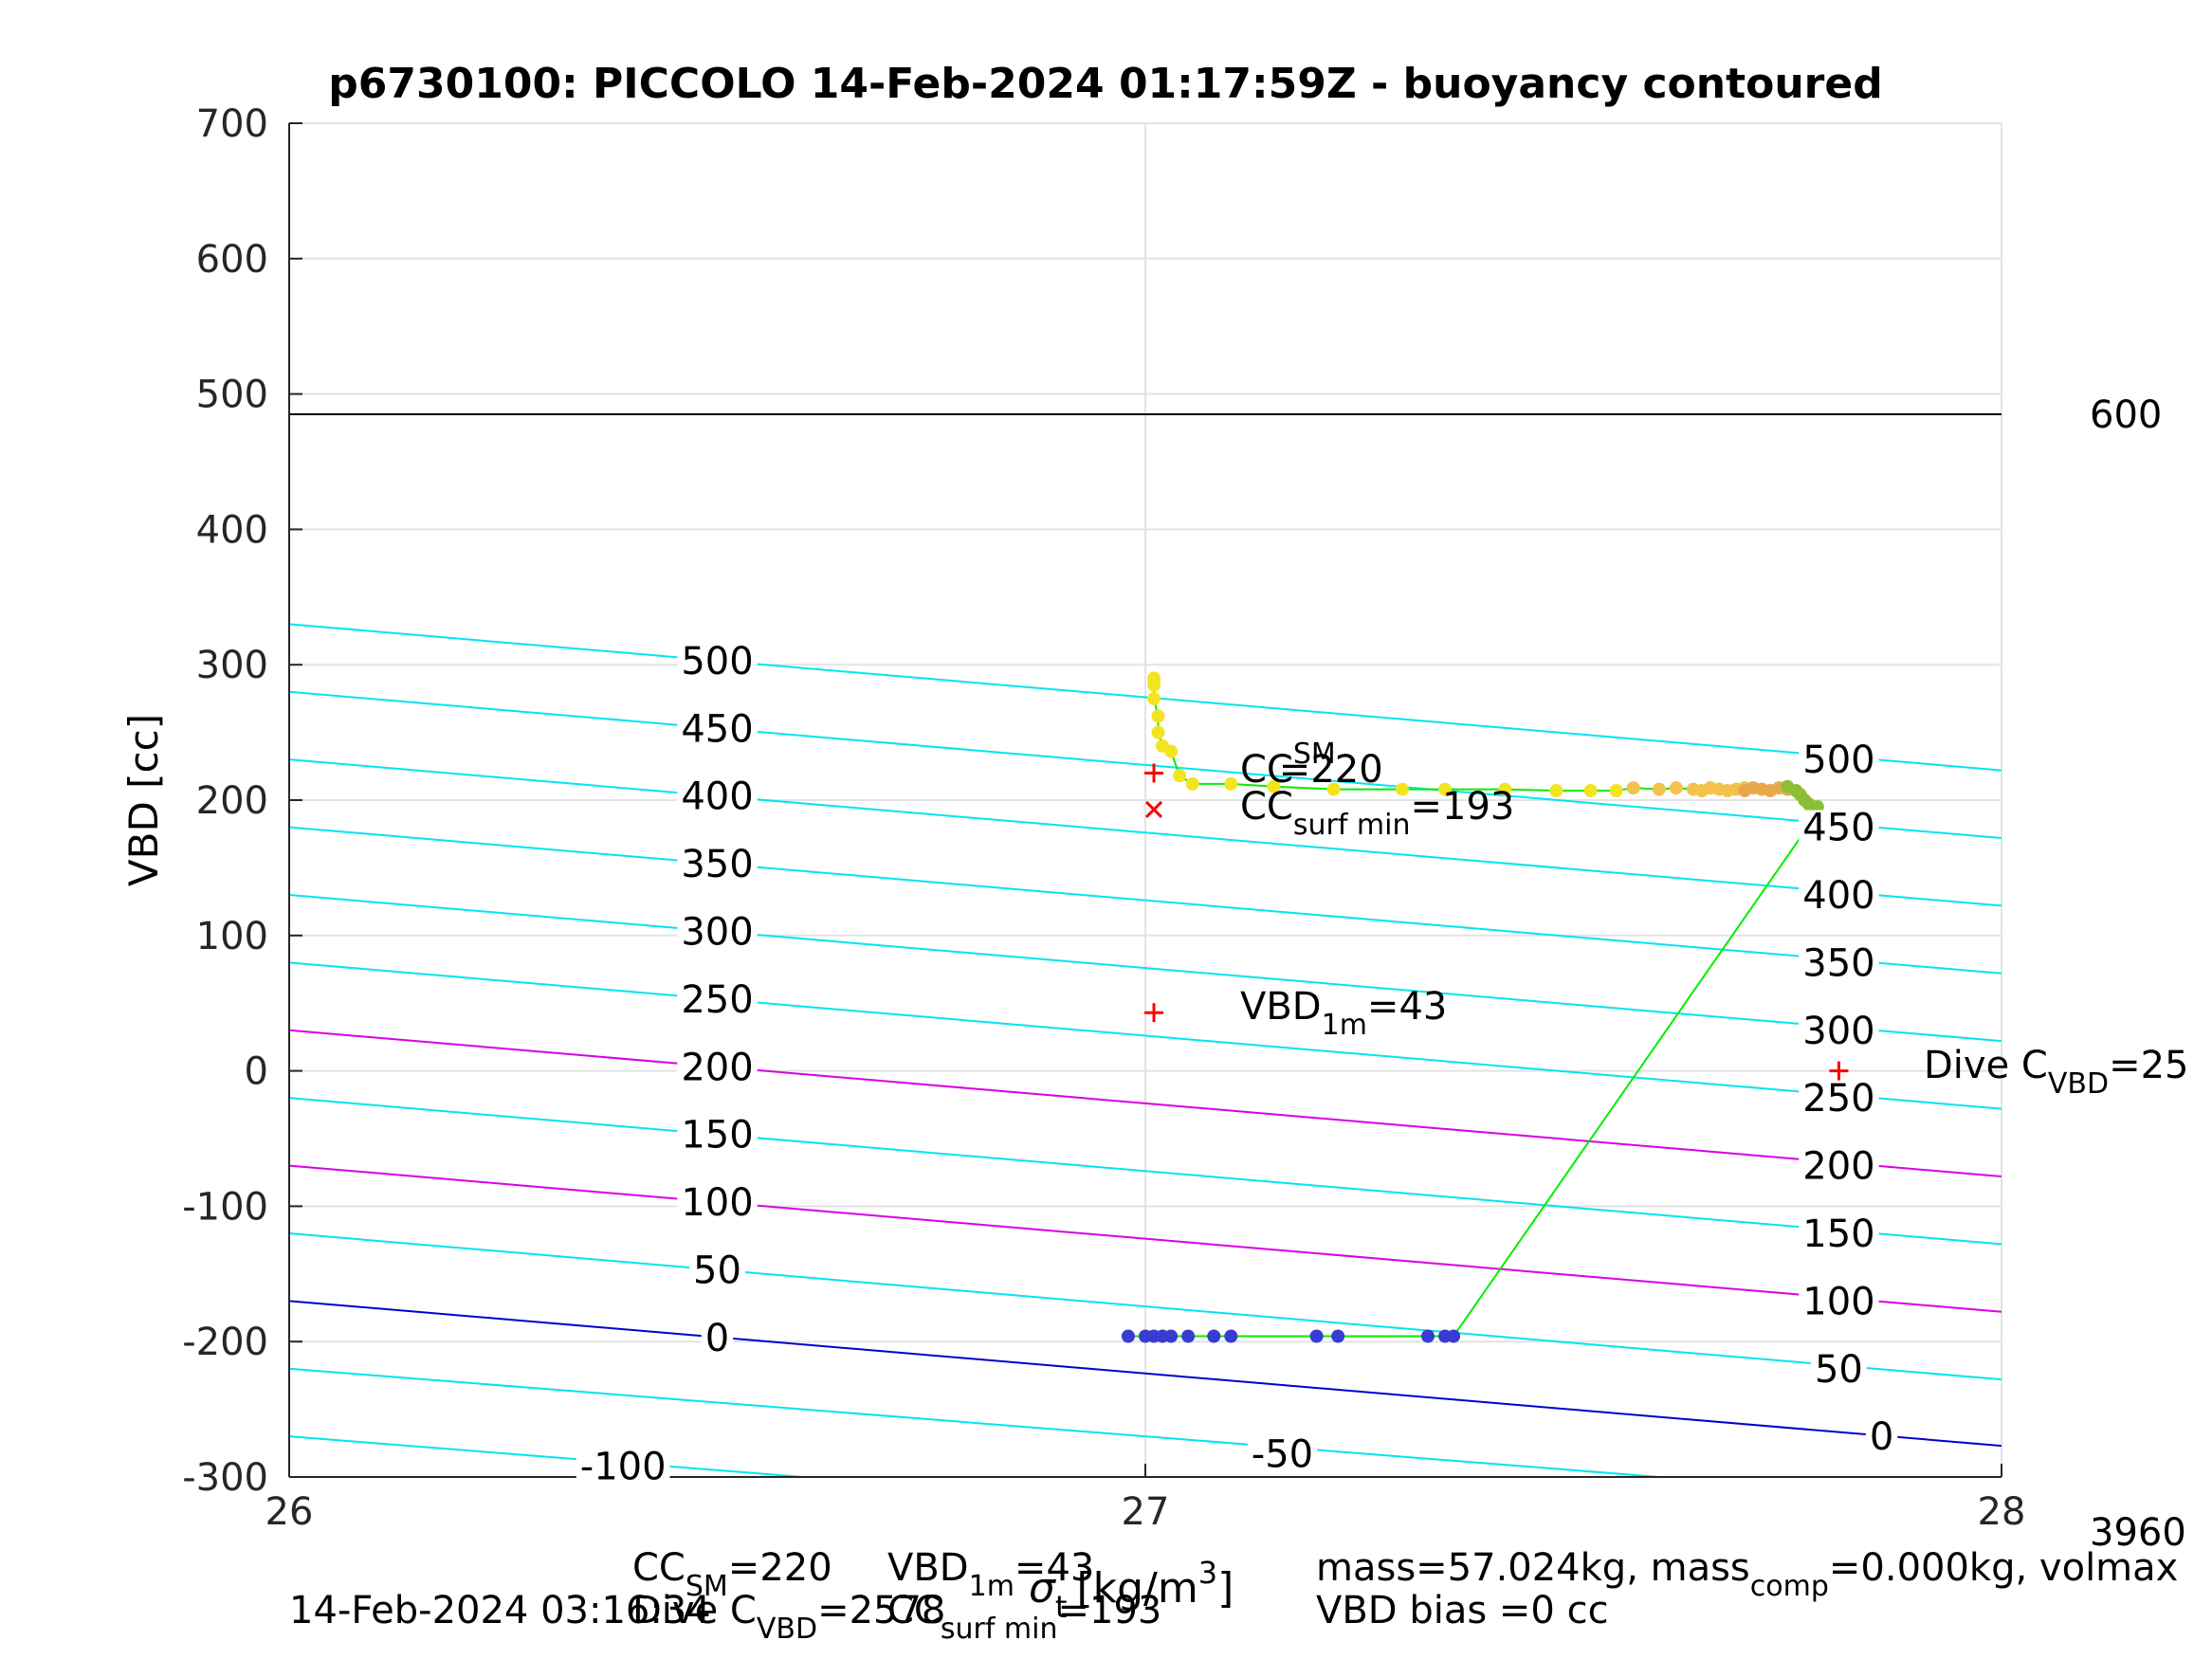  What do you see at coordinates (1153, 809) in the screenshot?
I see `marker-1-b` at bounding box center [1153, 809].